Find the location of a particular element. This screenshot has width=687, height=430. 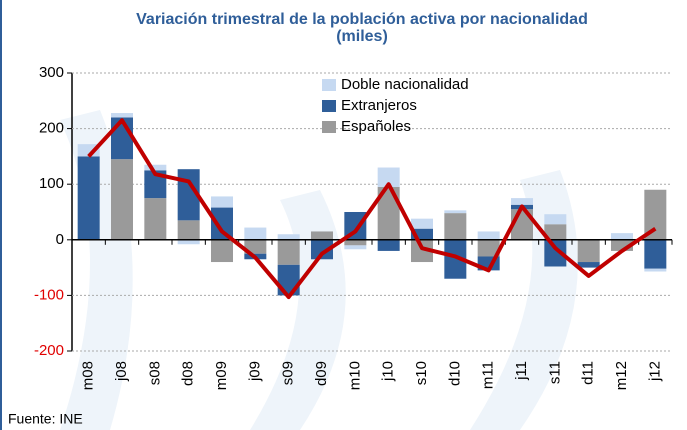

legend-label: Doble nacionalidad is located at coordinates (405, 84).